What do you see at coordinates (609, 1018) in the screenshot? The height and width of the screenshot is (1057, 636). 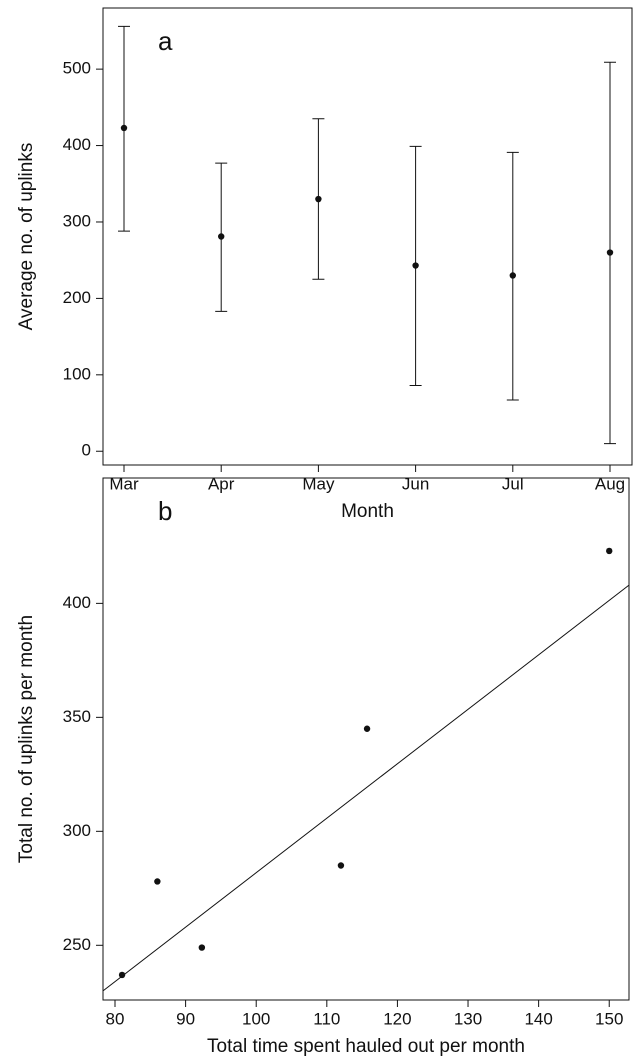 I see `x-tick-label: 150` at bounding box center [609, 1018].